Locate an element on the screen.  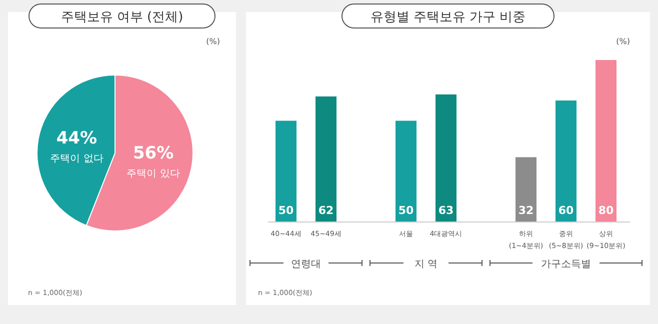
data-label: 62 is located at coordinates (326, 210).